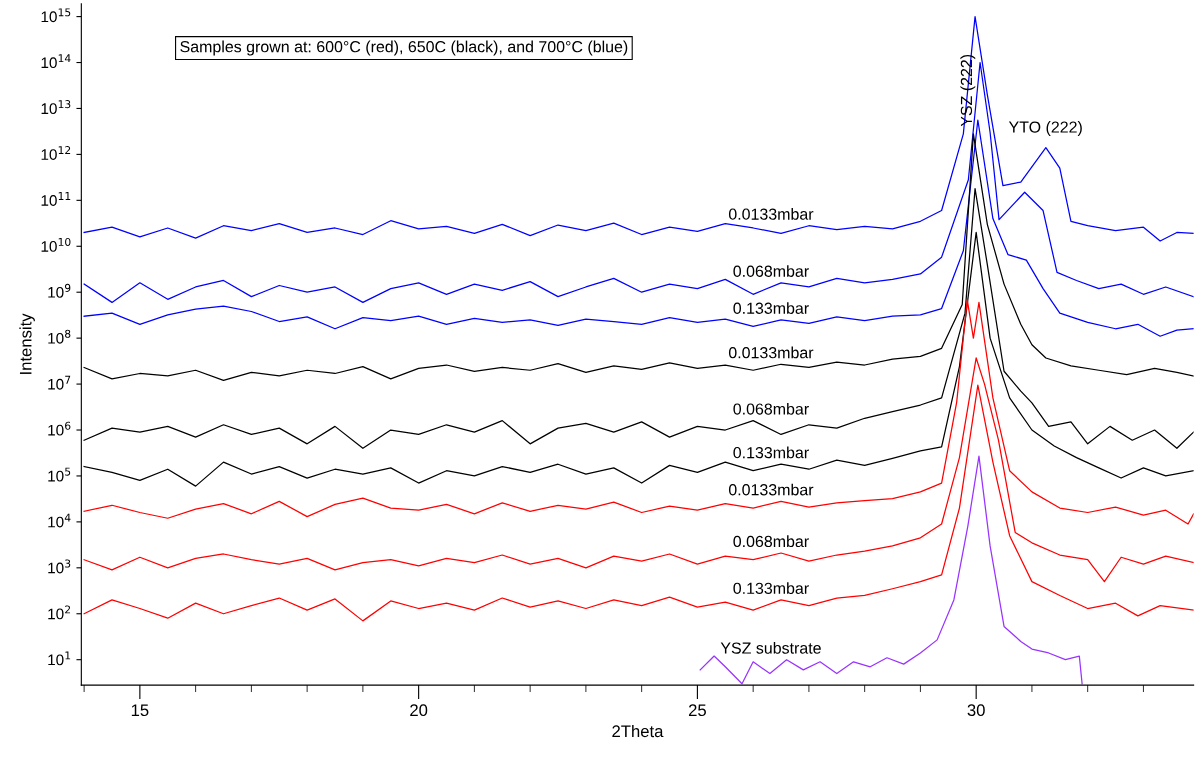 This screenshot has width=1196, height=757. I want to click on annotation: Samples grown at: 600°C (red), 650C (black), and 700°C (blue), so click(404, 48).